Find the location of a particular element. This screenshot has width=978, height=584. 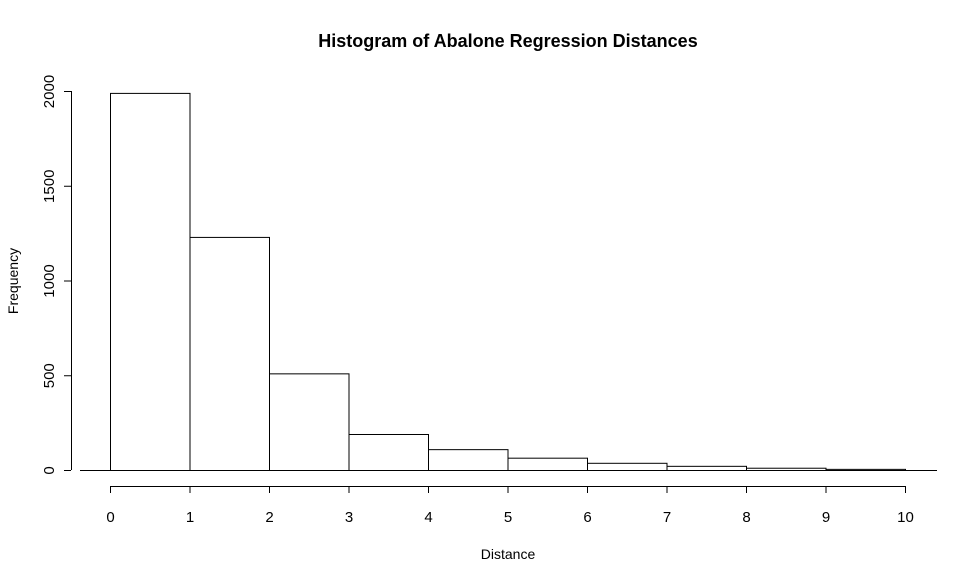

x-tick-label: 1 is located at coordinates (190, 517).